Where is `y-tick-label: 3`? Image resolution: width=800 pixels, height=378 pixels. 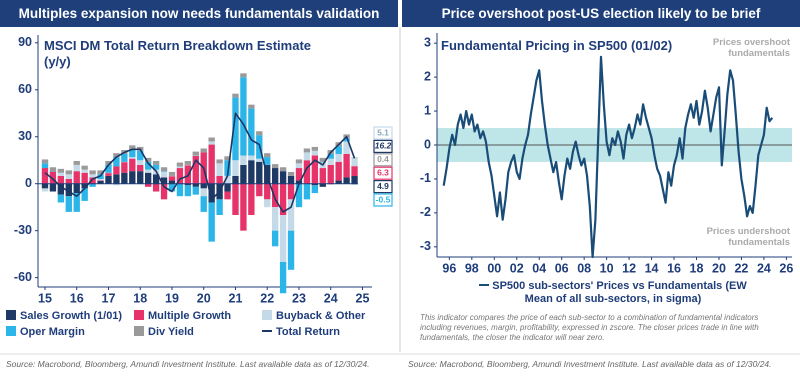
y-tick-label: 3 is located at coordinates (427, 42).